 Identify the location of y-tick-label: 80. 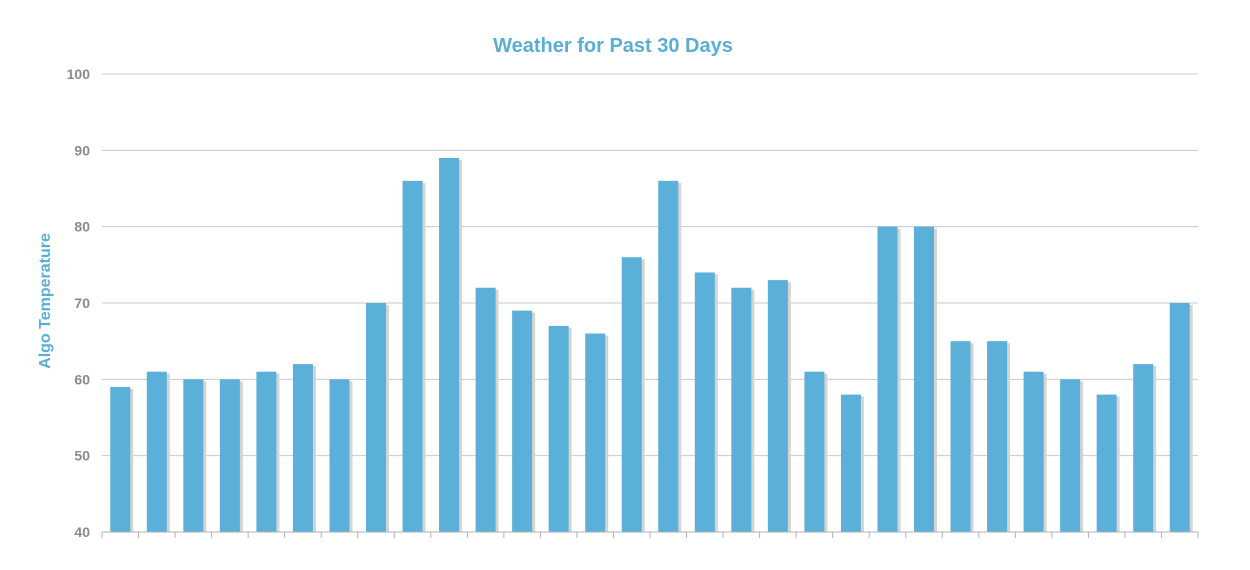
(82, 227).